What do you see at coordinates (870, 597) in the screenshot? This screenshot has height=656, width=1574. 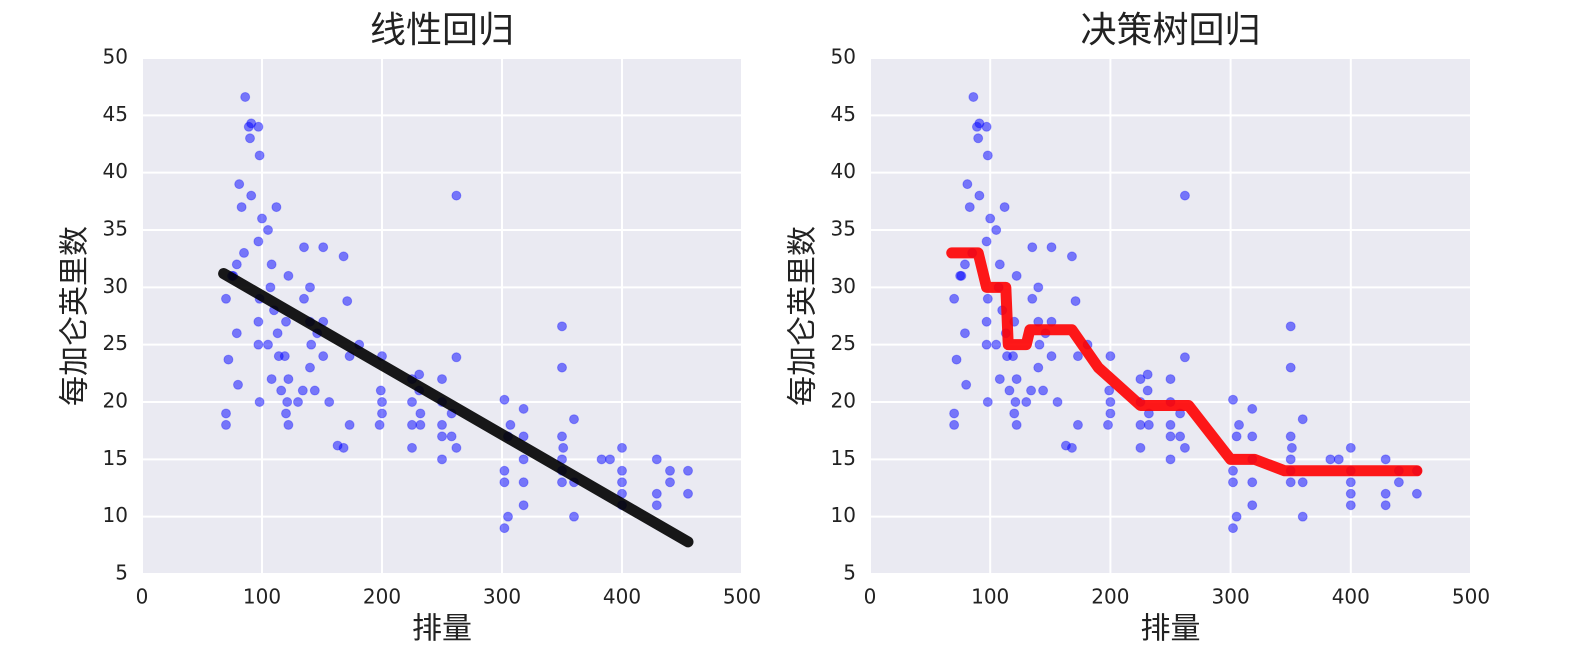 I see `x-tick-label: 0` at bounding box center [870, 597].